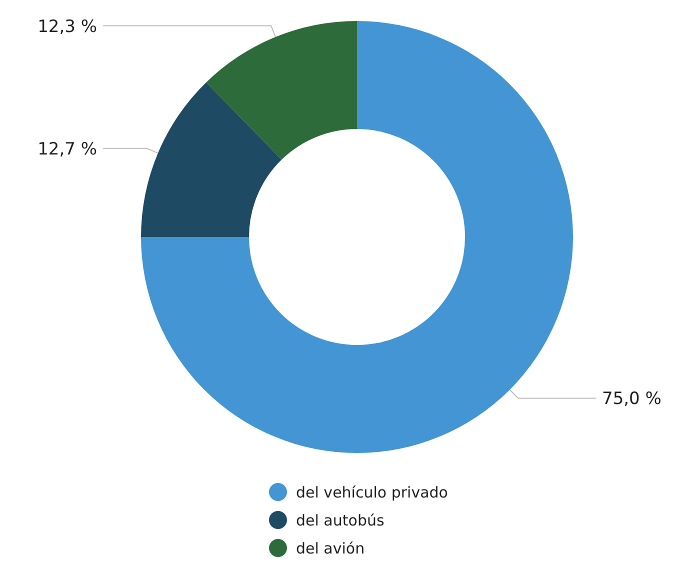 This screenshot has height=583, width=688. I want to click on data-label: 12,3 %, so click(67, 26).